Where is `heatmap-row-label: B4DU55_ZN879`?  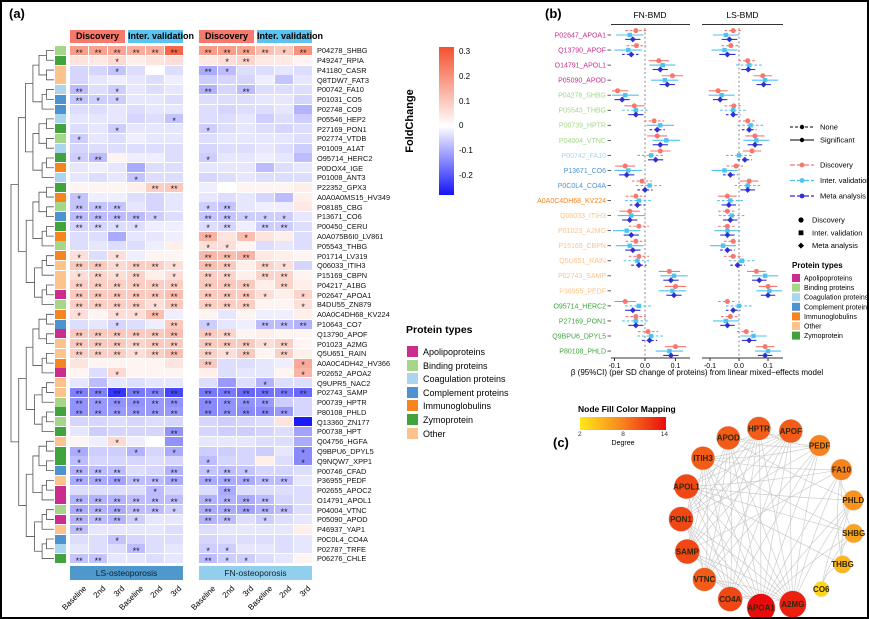
heatmap-row-label: B4DU55_ZN879 is located at coordinates (344, 305).